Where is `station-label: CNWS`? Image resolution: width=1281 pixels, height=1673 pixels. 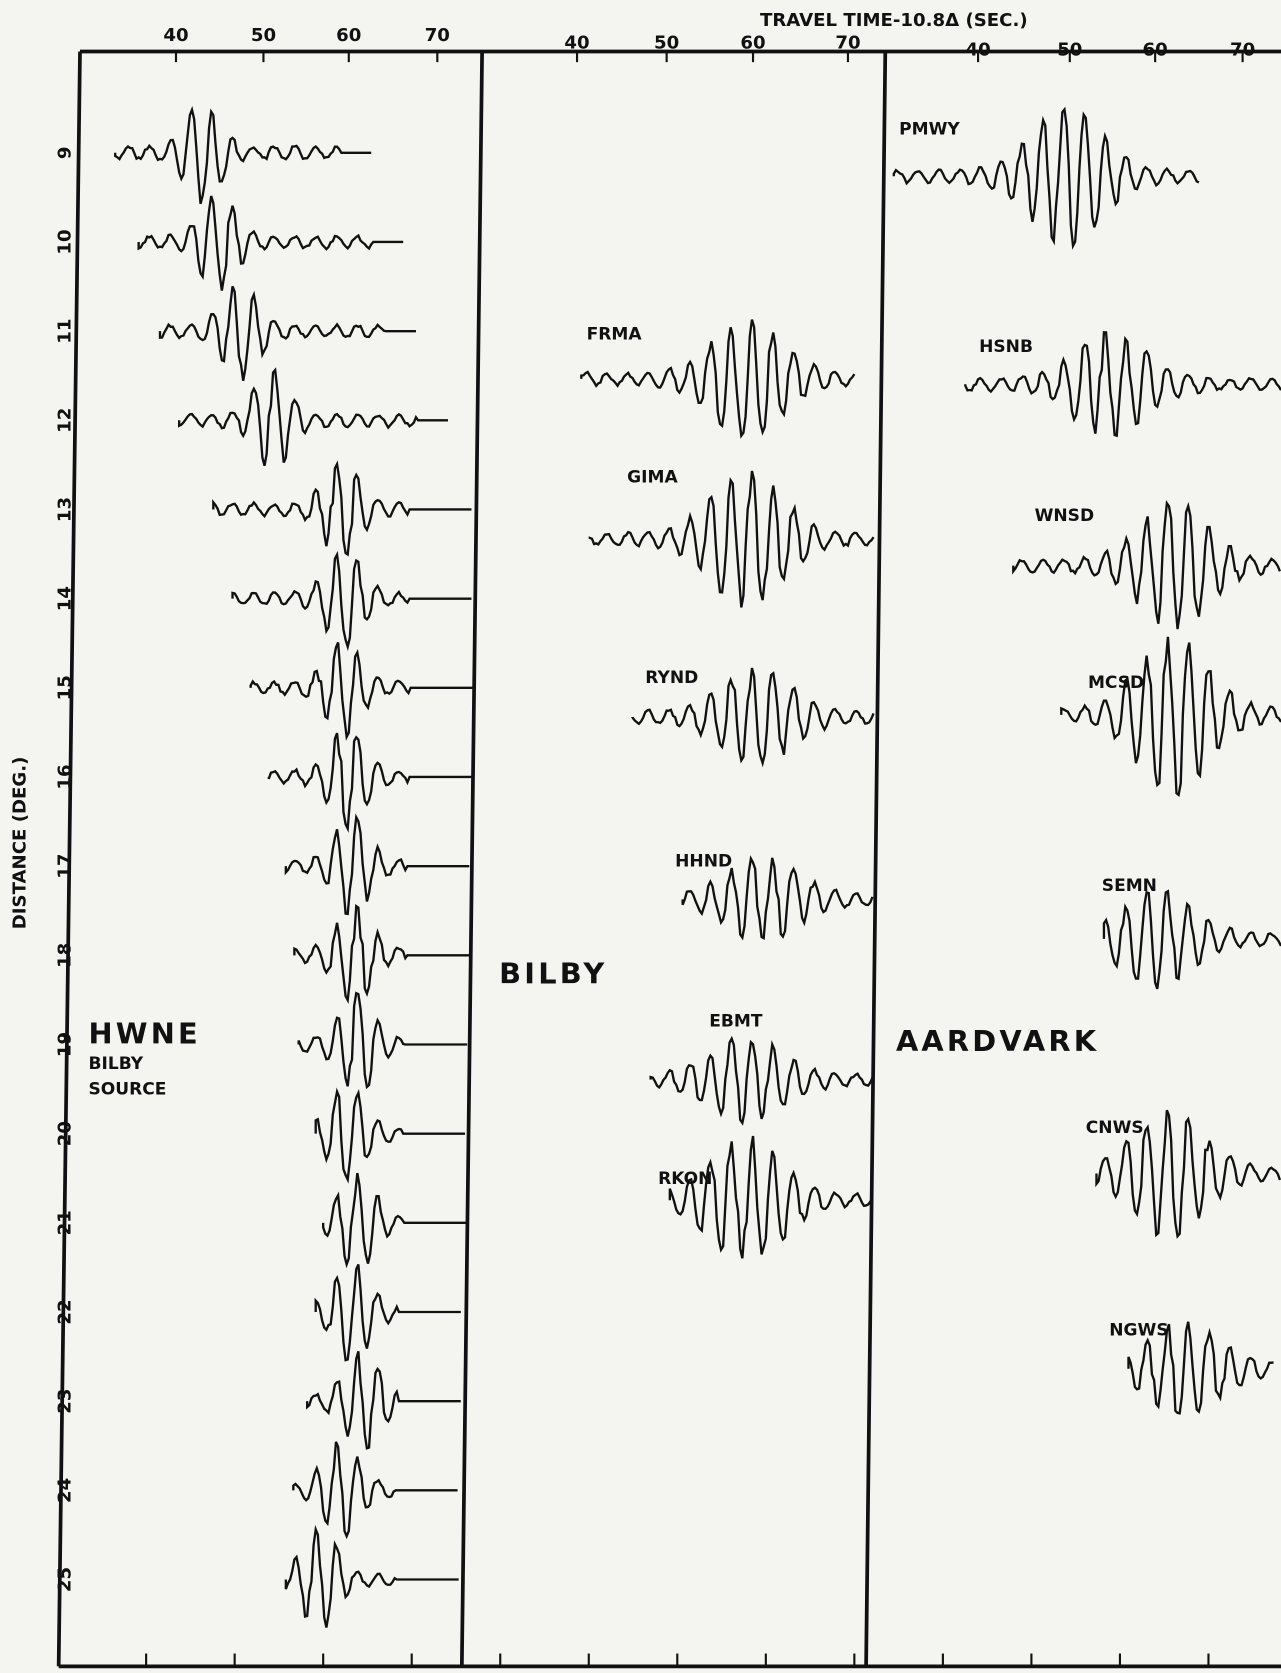 station-label: CNWS is located at coordinates (1115, 1128).